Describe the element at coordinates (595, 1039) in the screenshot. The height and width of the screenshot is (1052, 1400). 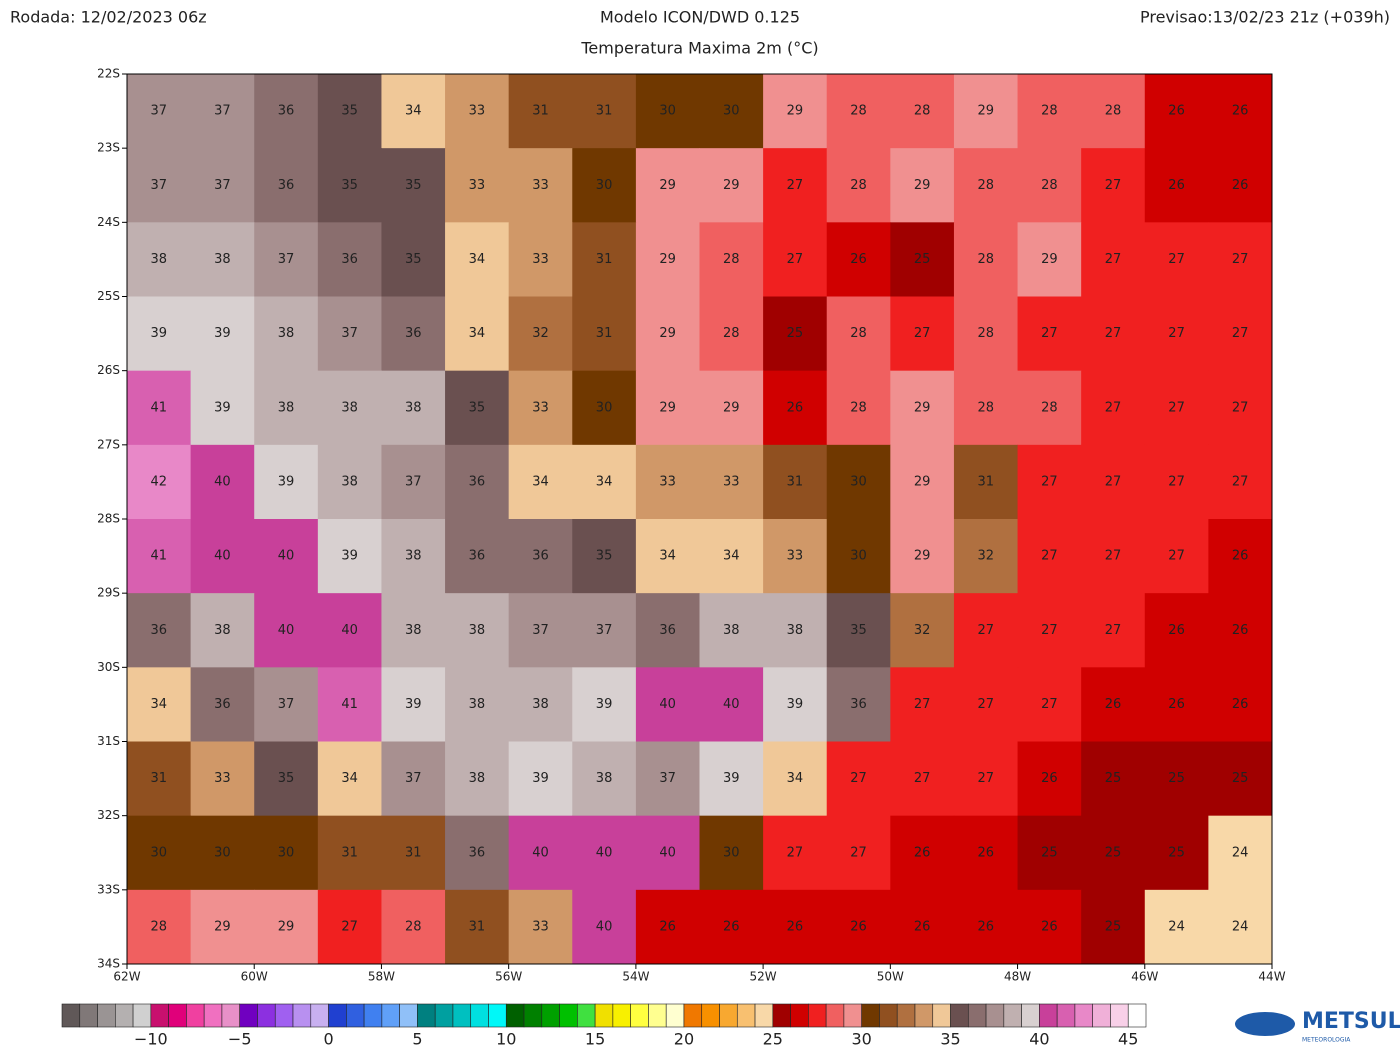
I see `colorbar-label: 15` at that location.